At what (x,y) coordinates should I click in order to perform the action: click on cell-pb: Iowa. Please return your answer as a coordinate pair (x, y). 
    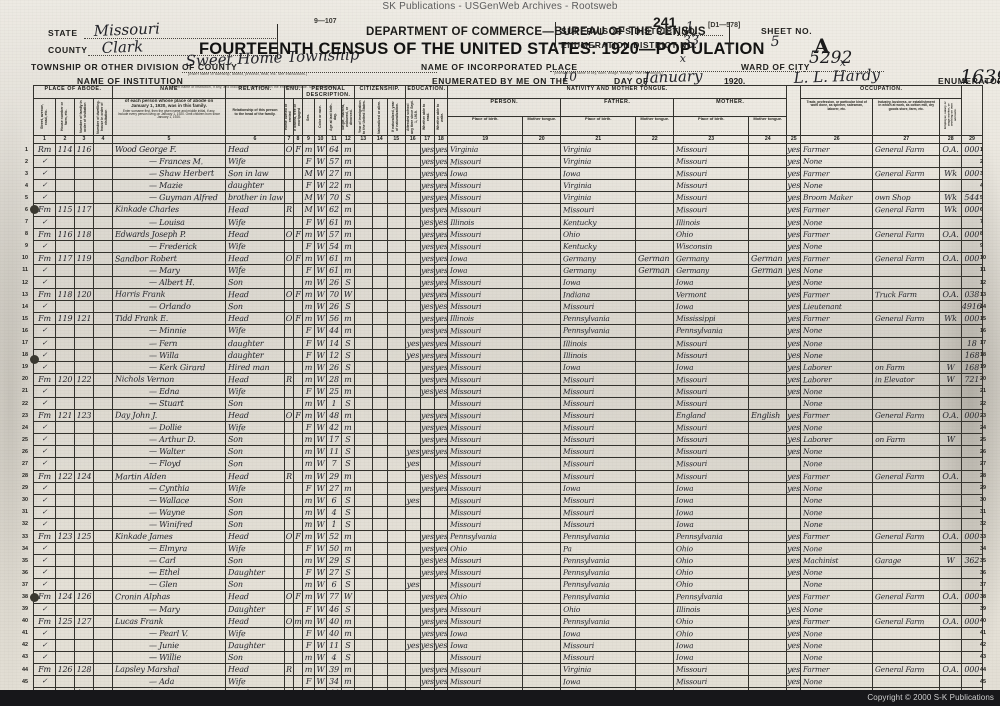
    Looking at the image, I should click on (485, 270).